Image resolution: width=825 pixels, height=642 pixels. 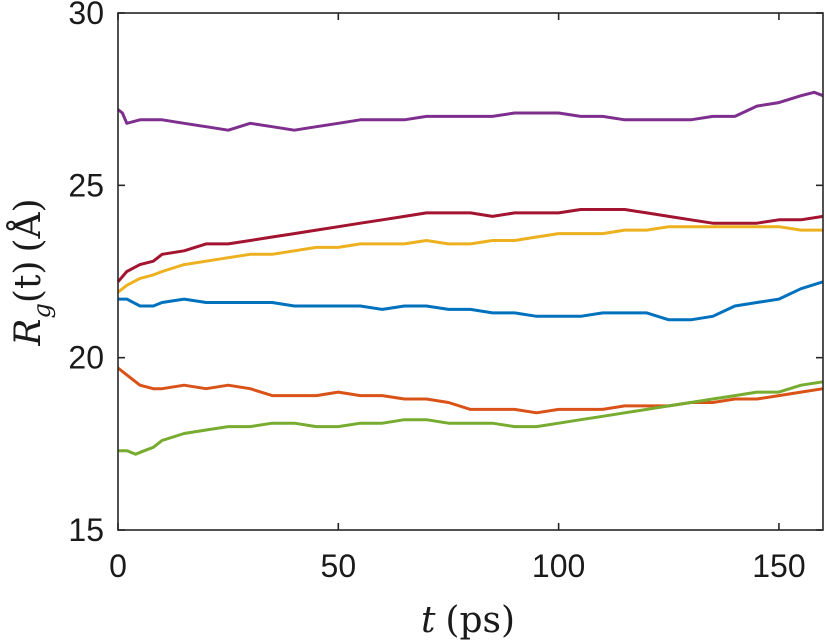 I want to click on y-tick-label: 15, so click(x=86, y=530).